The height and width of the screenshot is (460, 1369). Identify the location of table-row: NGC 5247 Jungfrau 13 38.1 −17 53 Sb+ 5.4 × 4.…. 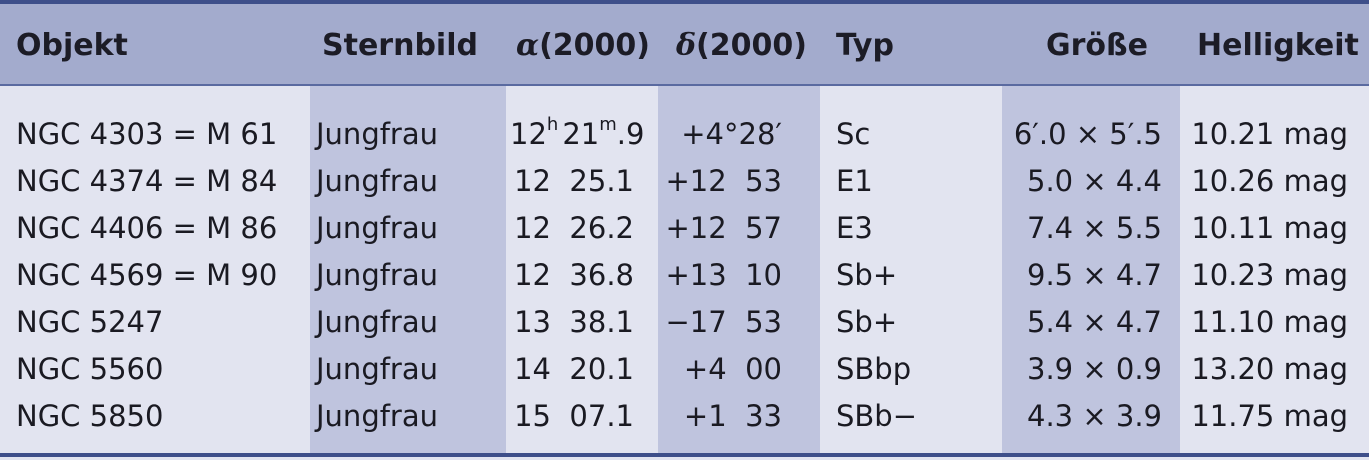
(684, 322).